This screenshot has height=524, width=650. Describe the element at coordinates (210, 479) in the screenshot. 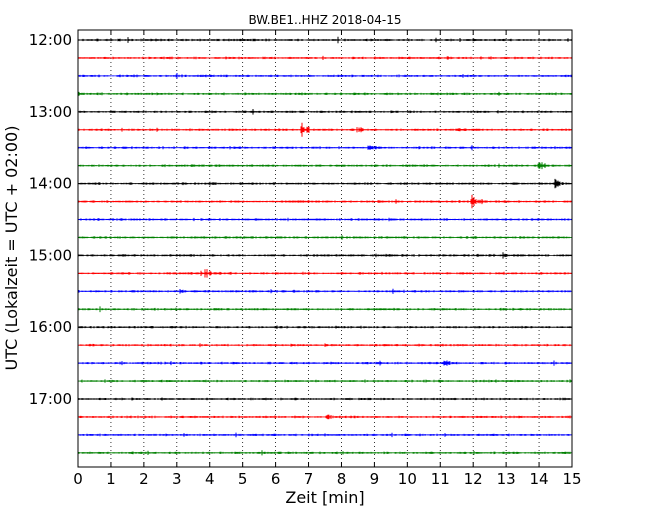

I see `x-tick-label-4: 4` at that location.